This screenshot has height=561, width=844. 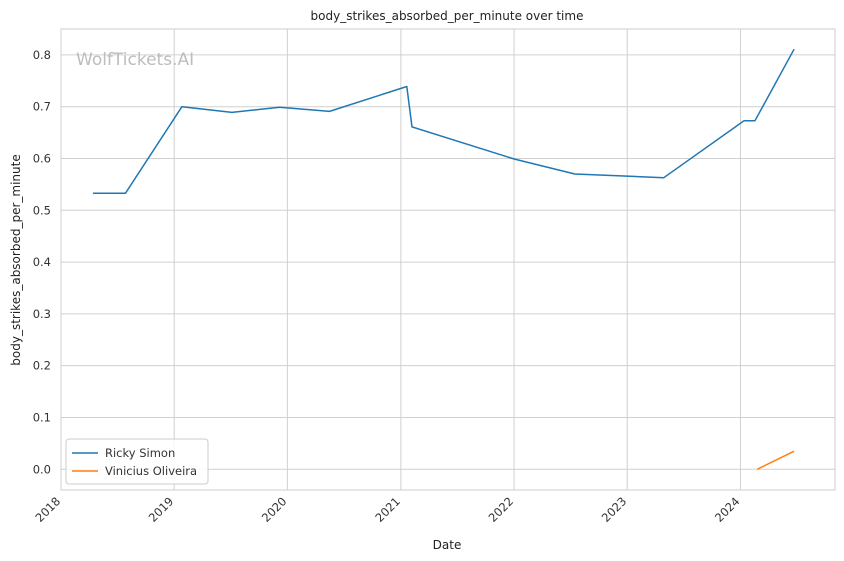 What do you see at coordinates (42, 469) in the screenshot?
I see `y-tick-label: 0.0` at bounding box center [42, 469].